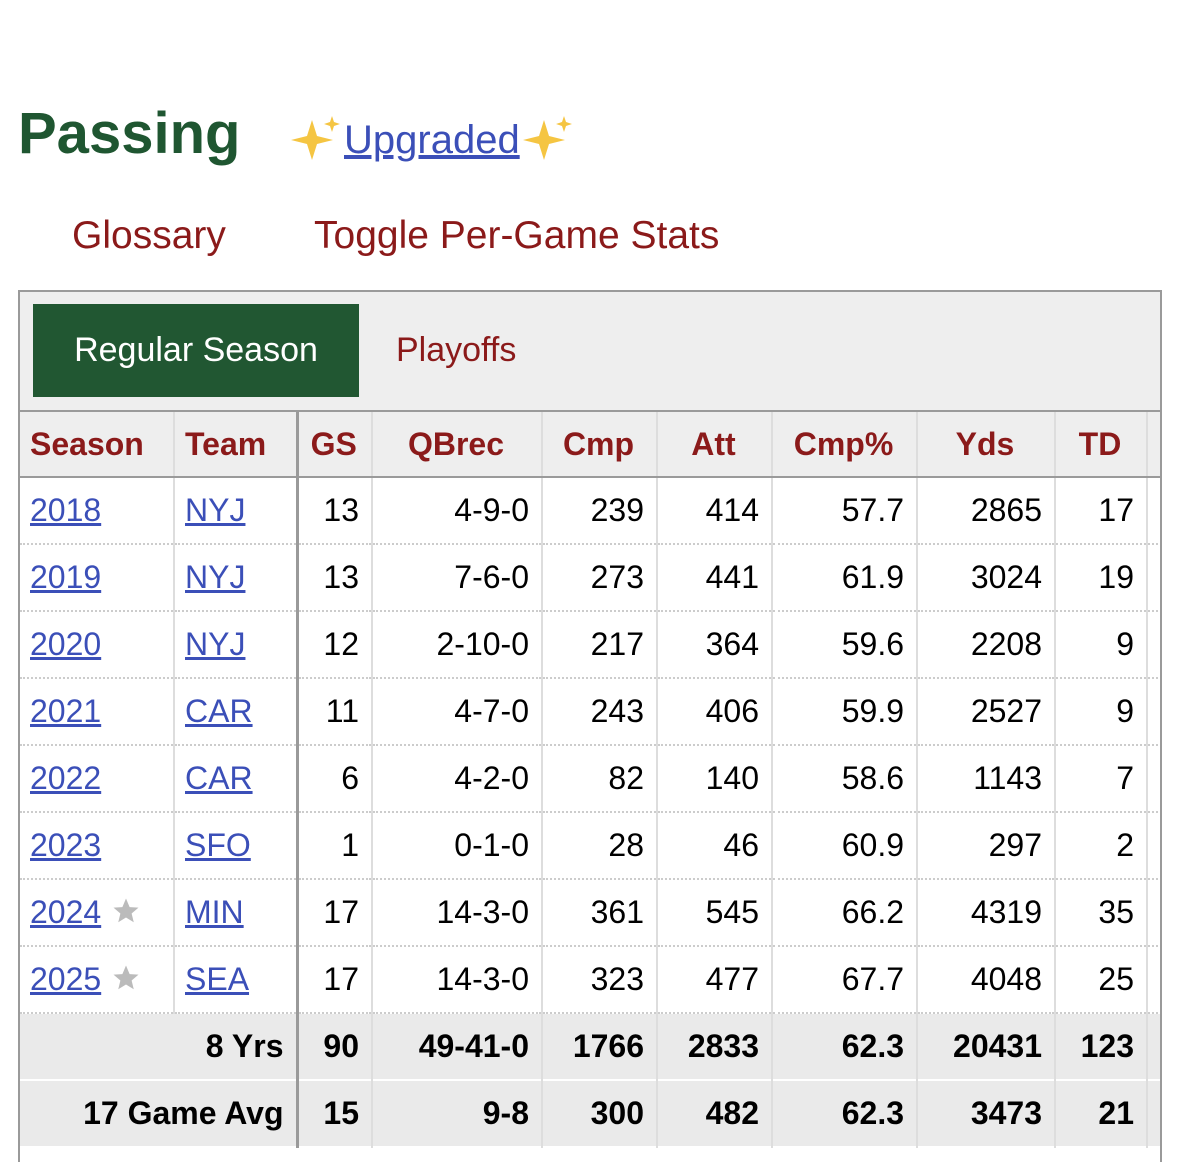  I want to click on cell: 2527, so click(986, 712).